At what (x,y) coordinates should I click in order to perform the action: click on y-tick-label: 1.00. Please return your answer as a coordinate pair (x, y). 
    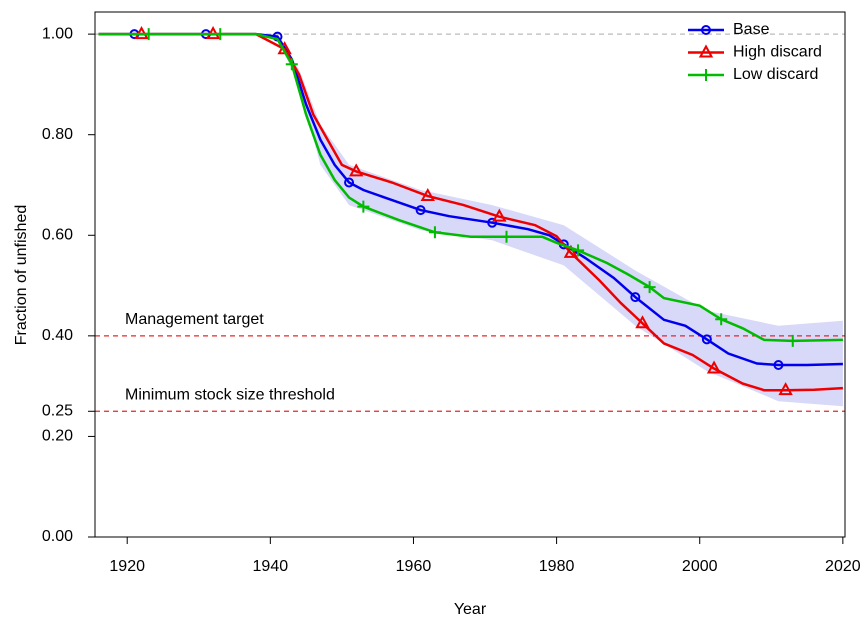
    Looking at the image, I should click on (57, 33).